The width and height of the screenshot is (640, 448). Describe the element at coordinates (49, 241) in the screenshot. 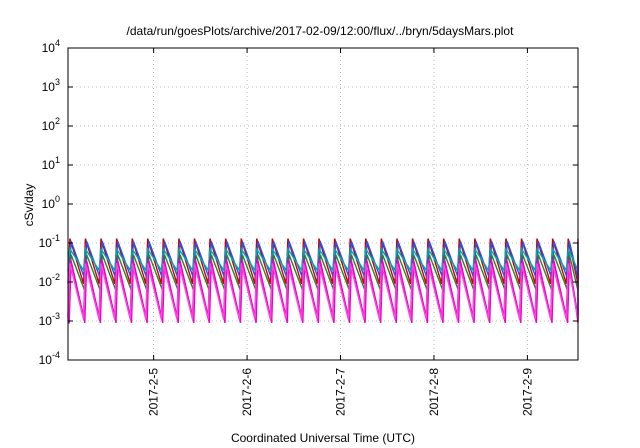

I see `y-tick-label: 10⁻¹` at that location.